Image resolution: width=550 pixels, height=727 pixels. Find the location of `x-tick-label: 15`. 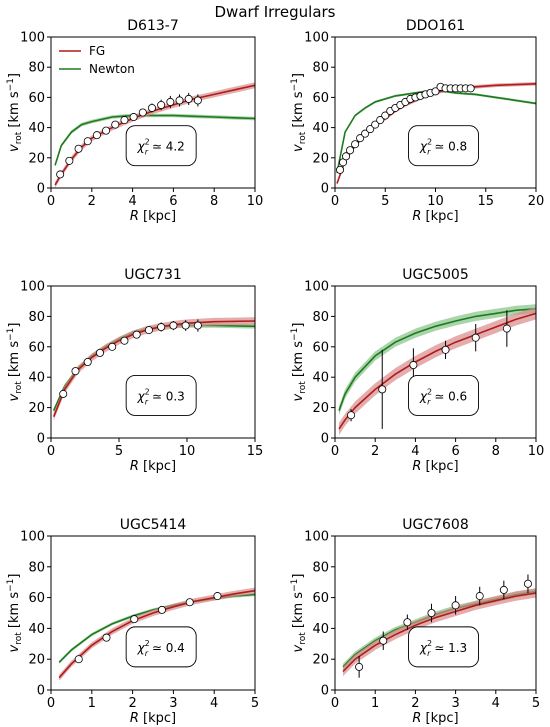

x-tick-label: 15 is located at coordinates (255, 451).